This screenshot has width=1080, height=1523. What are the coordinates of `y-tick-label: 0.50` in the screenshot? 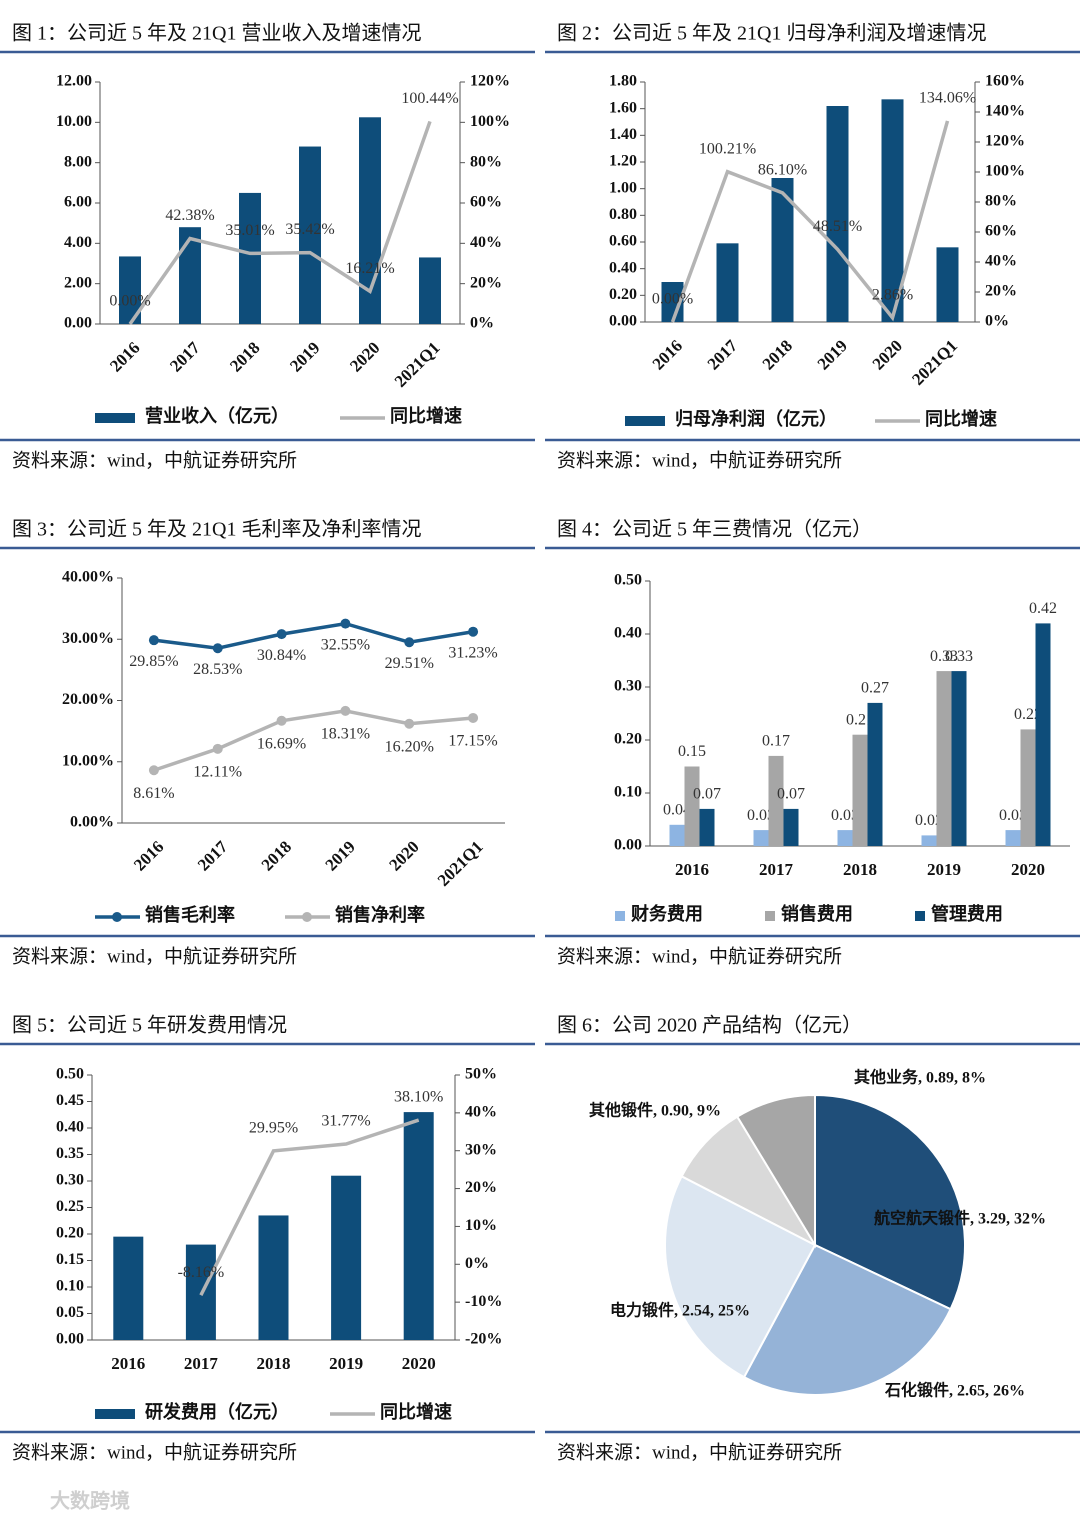 It's located at (70, 1074).